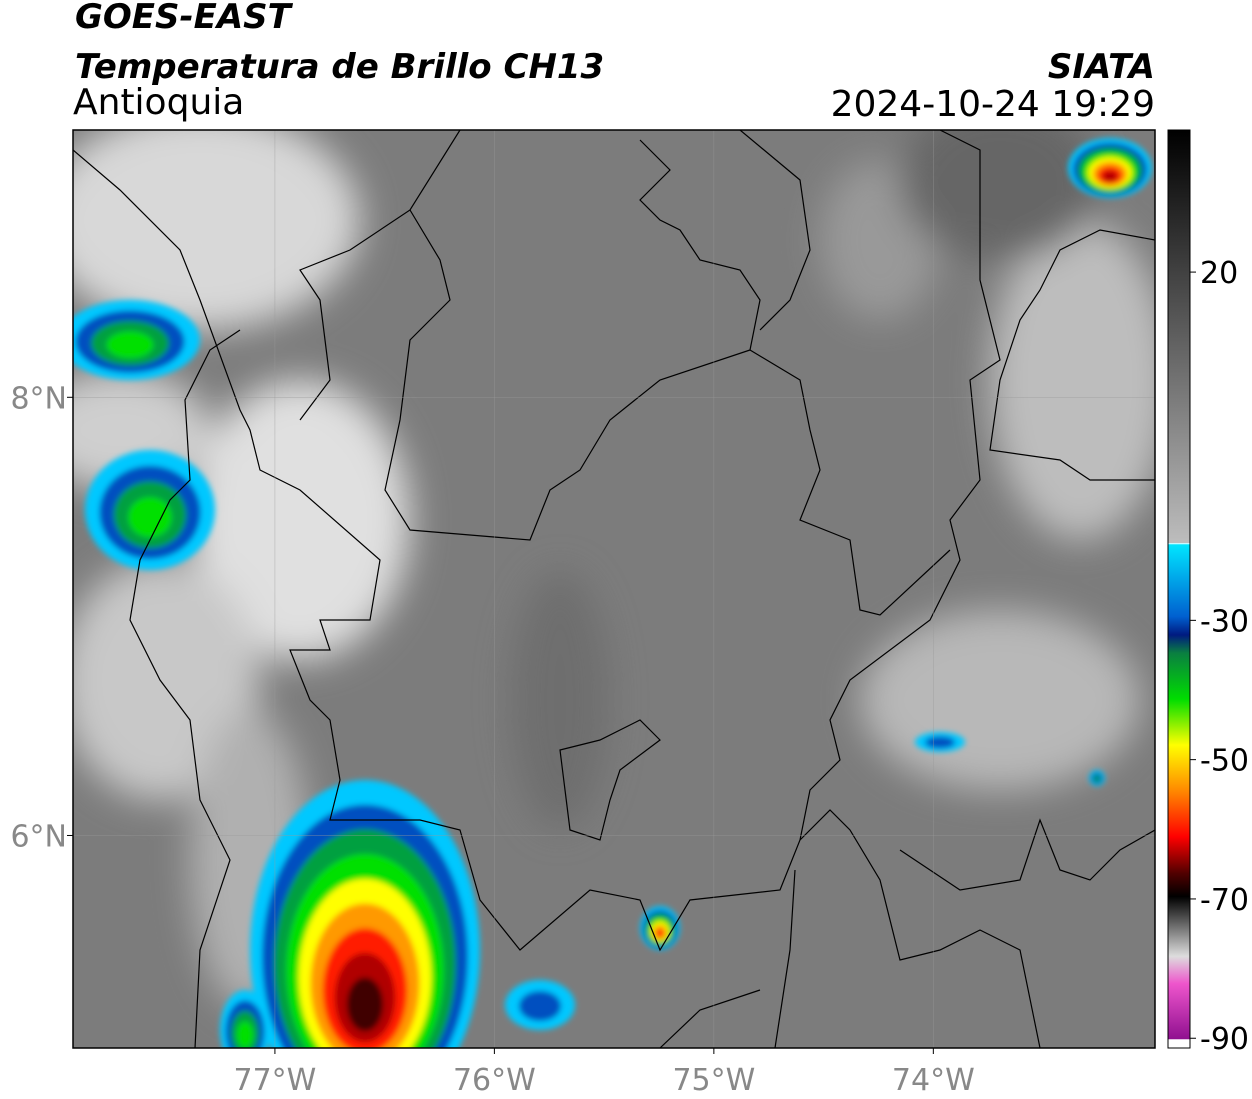 Image resolution: width=1252 pixels, height=1099 pixels. What do you see at coordinates (993, 104) in the screenshot?
I see `datetime: 2024-10-24 19:29` at bounding box center [993, 104].